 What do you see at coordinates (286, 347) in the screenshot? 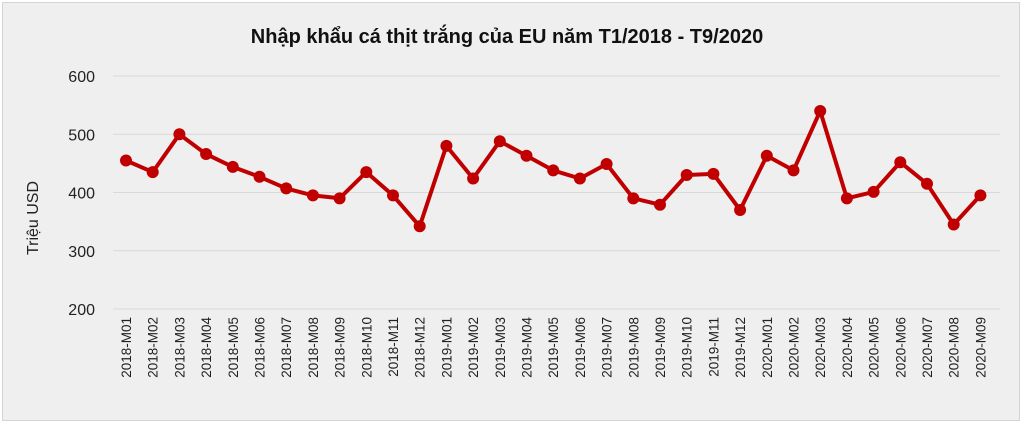
I see `x-tick-label: 2018-M07` at bounding box center [286, 347].